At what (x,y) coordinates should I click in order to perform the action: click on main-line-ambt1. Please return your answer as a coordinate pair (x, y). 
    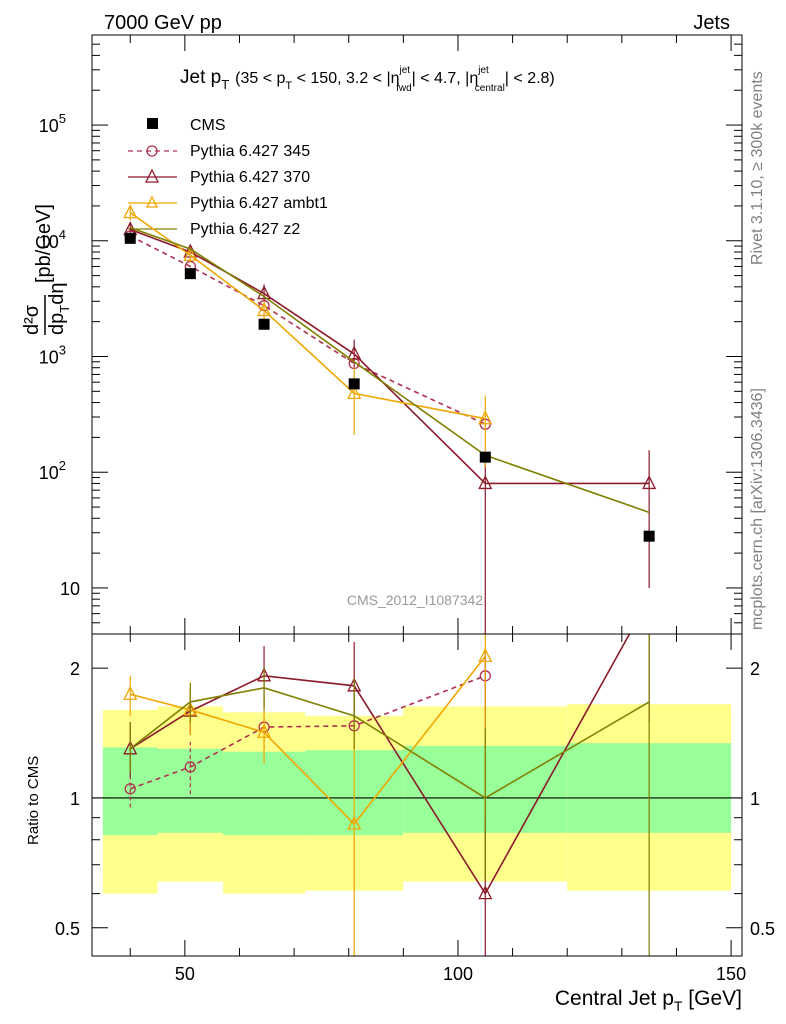
    Looking at the image, I should click on (307, 315).